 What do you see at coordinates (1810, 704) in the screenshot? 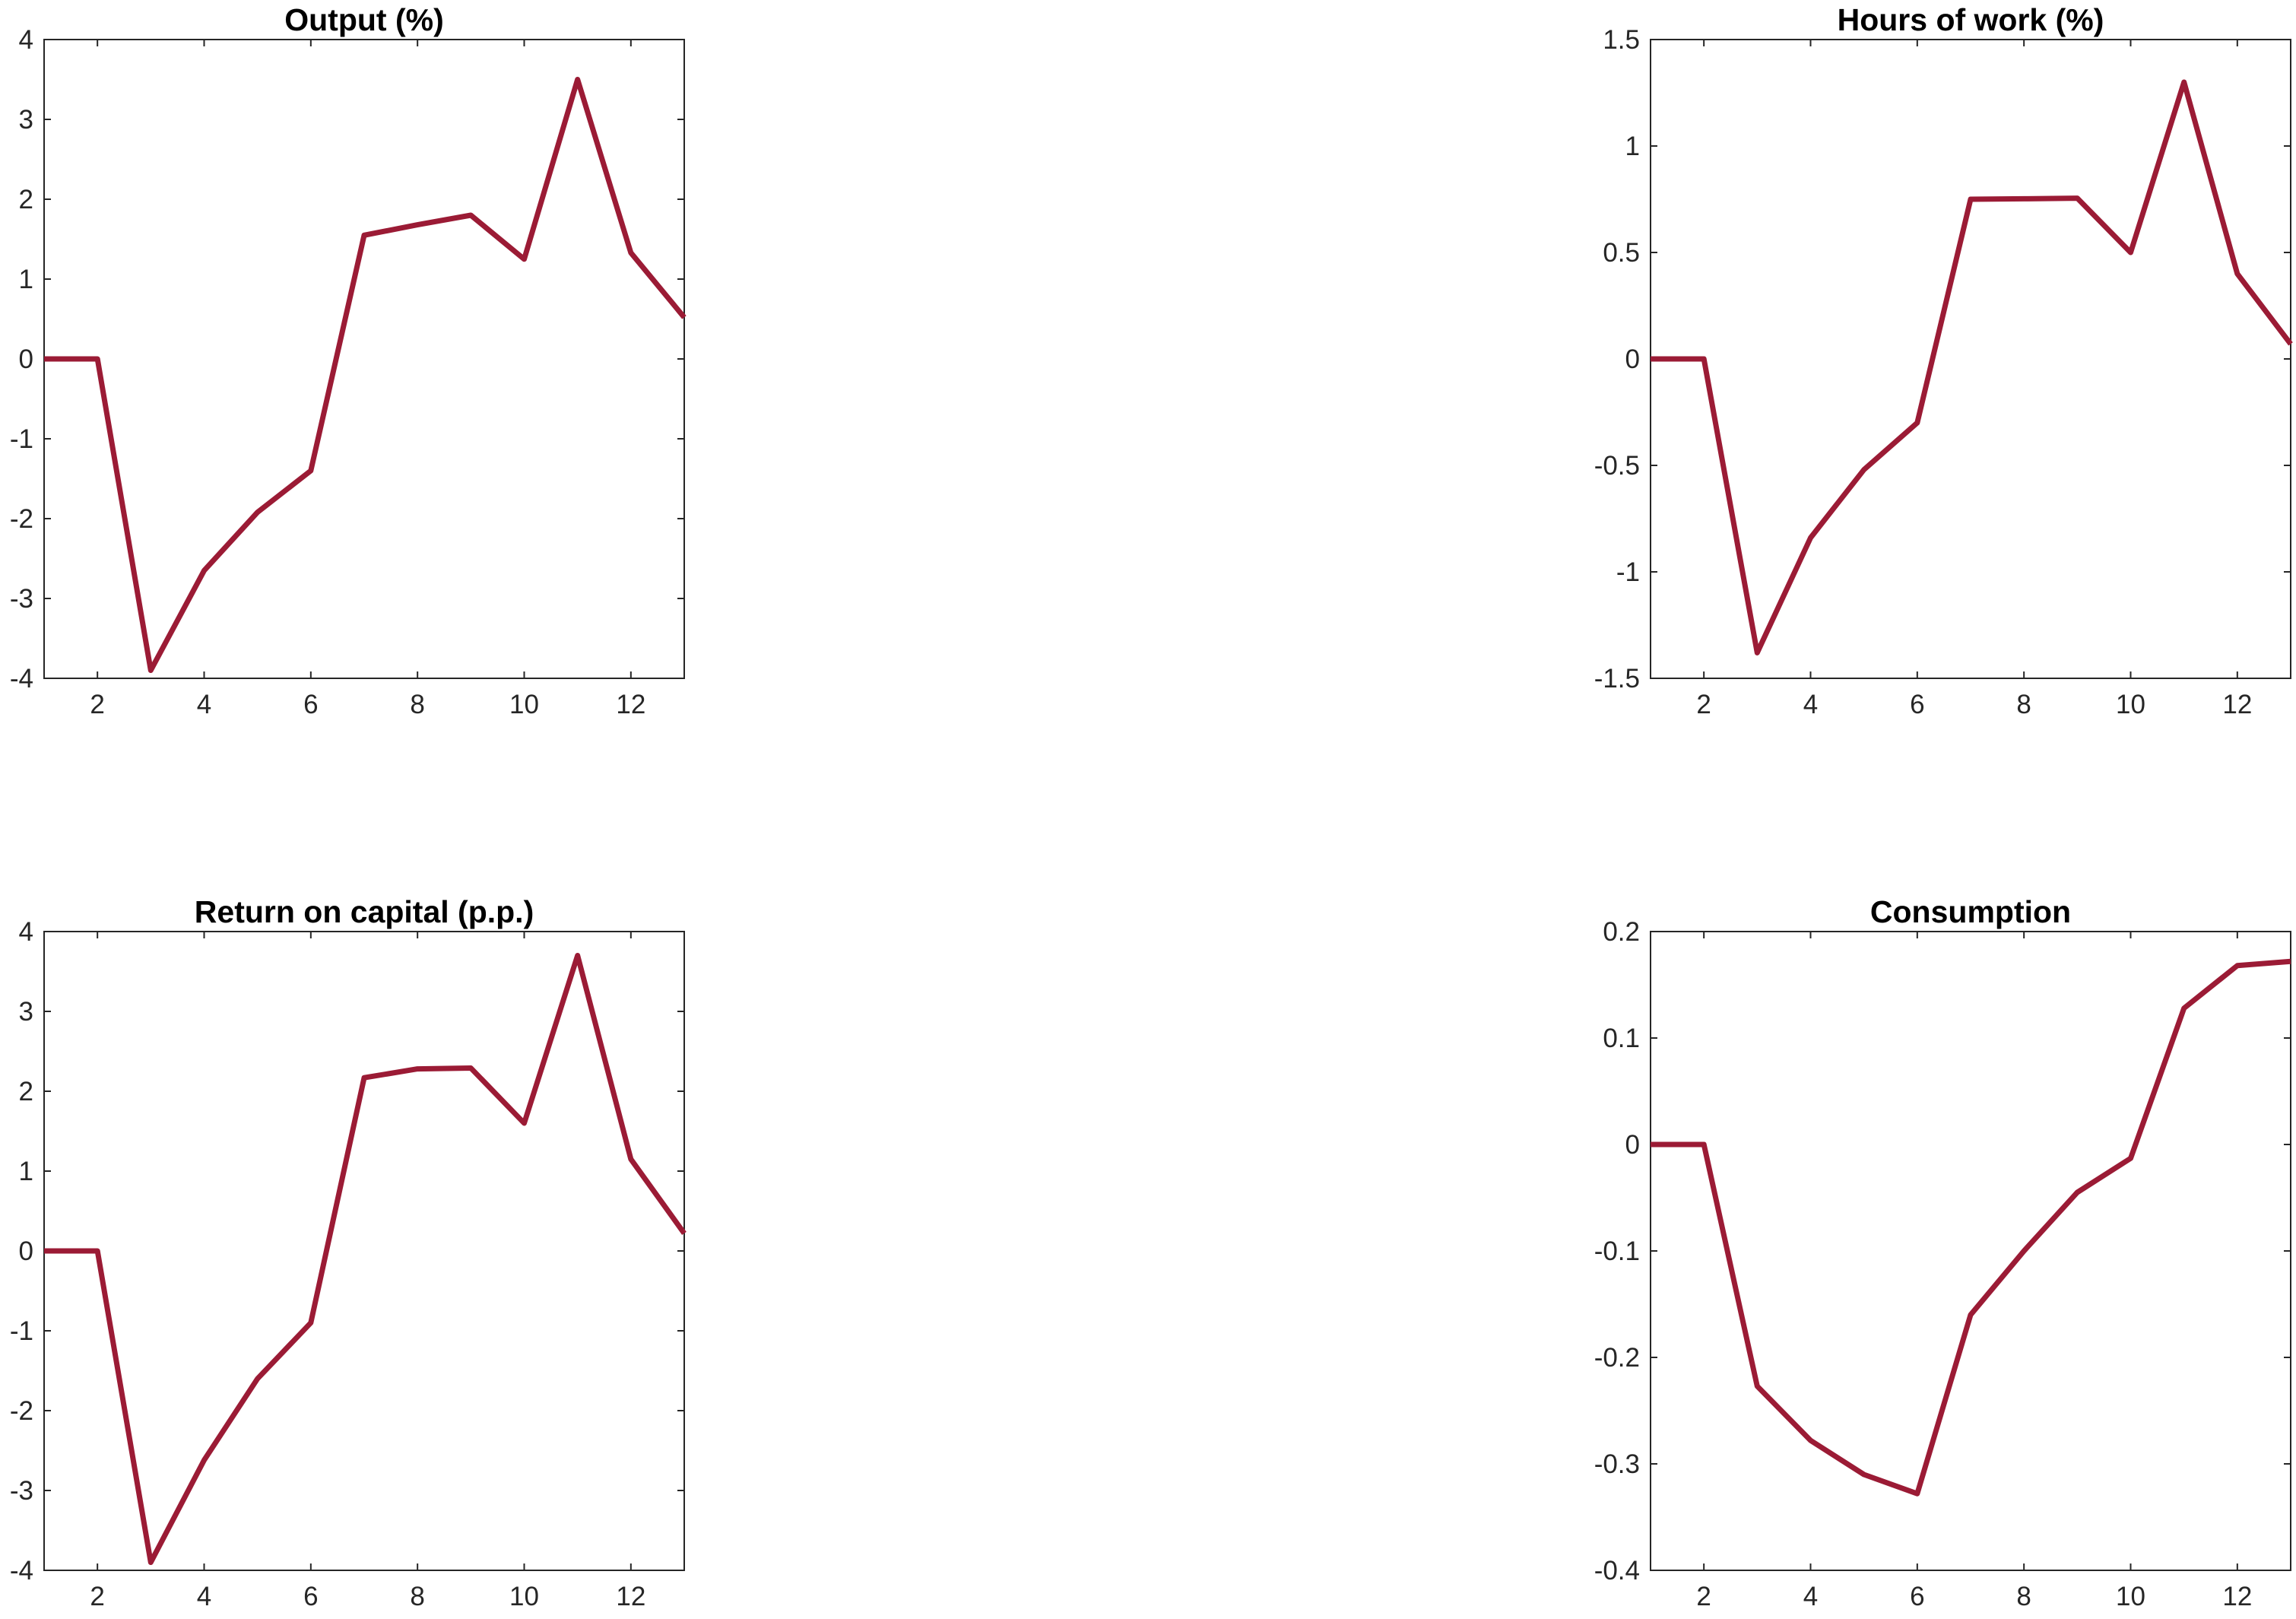
I see `hours-of-work-x-tick-label: 4` at bounding box center [1810, 704].